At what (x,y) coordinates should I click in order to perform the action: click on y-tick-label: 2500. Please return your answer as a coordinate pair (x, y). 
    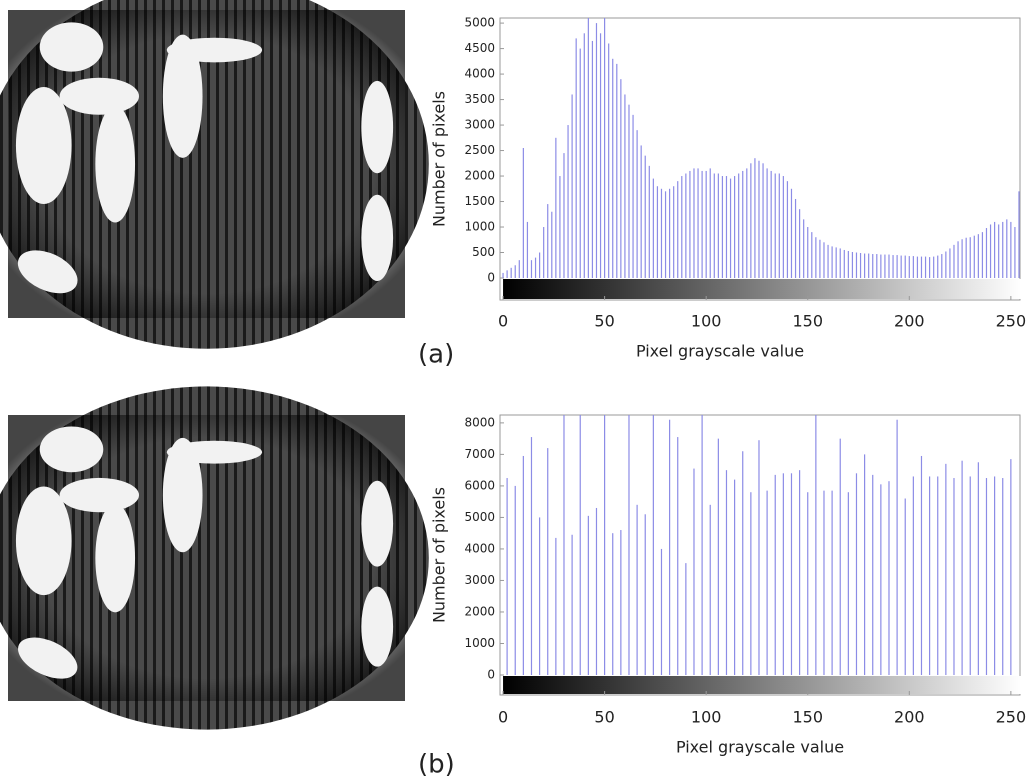
    Looking at the image, I should click on (479, 150).